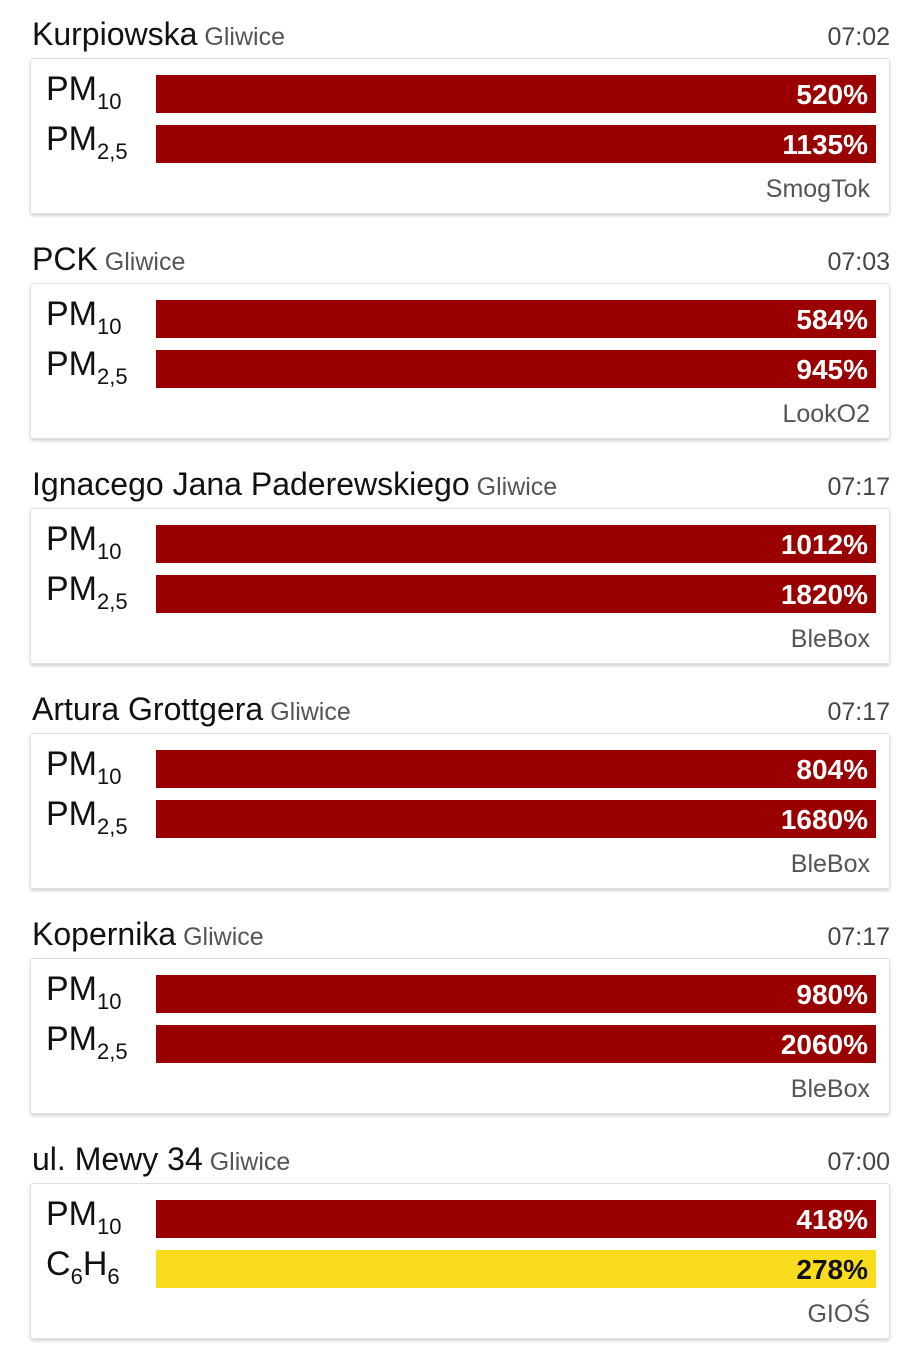  What do you see at coordinates (460, 91) in the screenshot?
I see `reading-row: PM10 520%` at bounding box center [460, 91].